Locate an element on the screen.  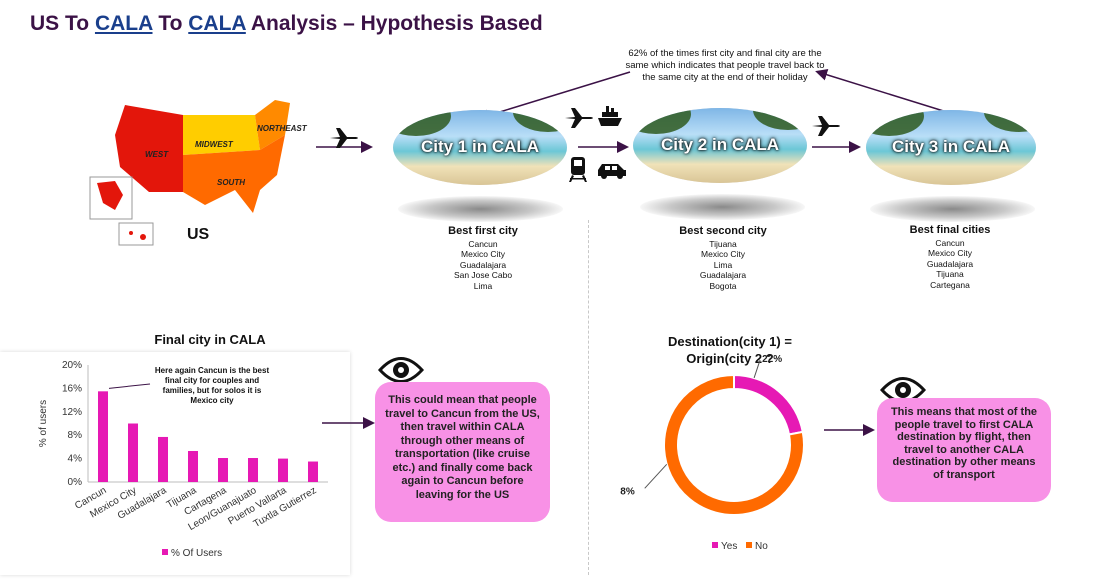
y-axis-label: % of users is located at coordinates (43, 423).